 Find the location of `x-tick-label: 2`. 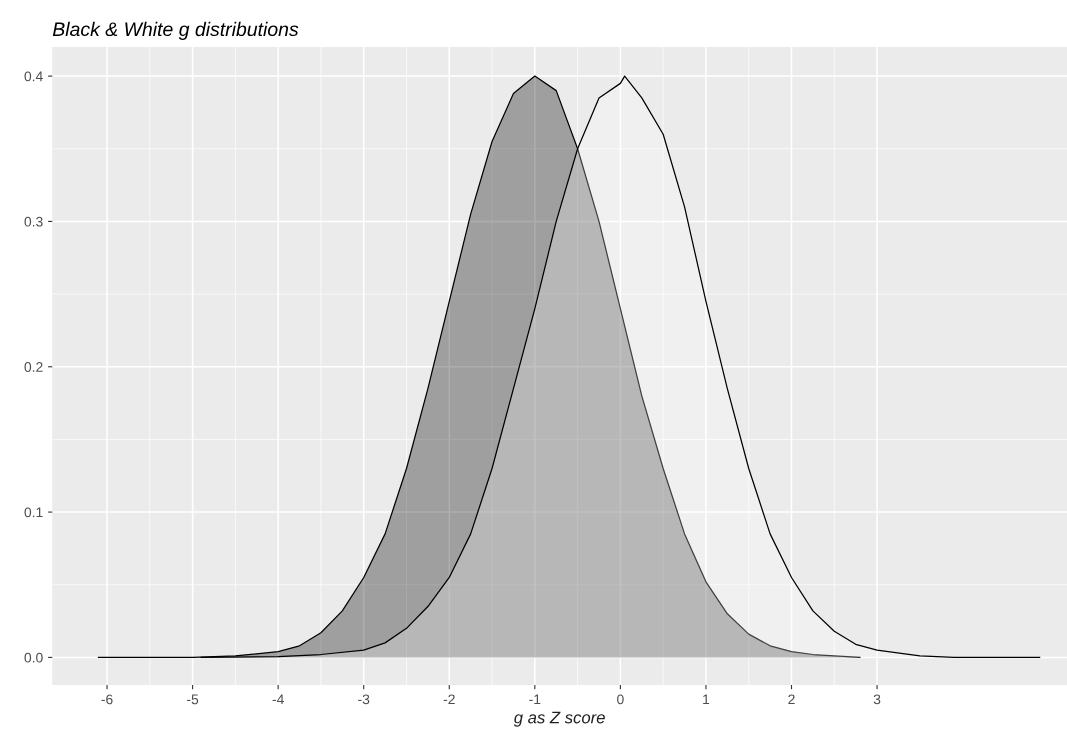

x-tick-label: 2 is located at coordinates (791, 699).